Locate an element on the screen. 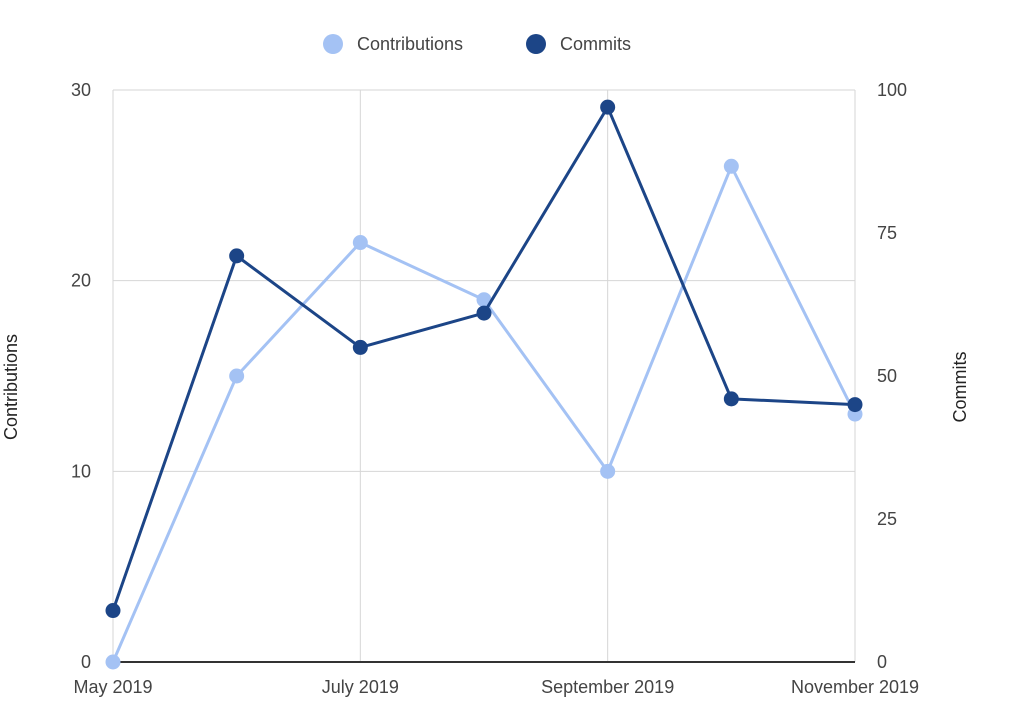  legend: Contributions Commits is located at coordinates (477, 44).